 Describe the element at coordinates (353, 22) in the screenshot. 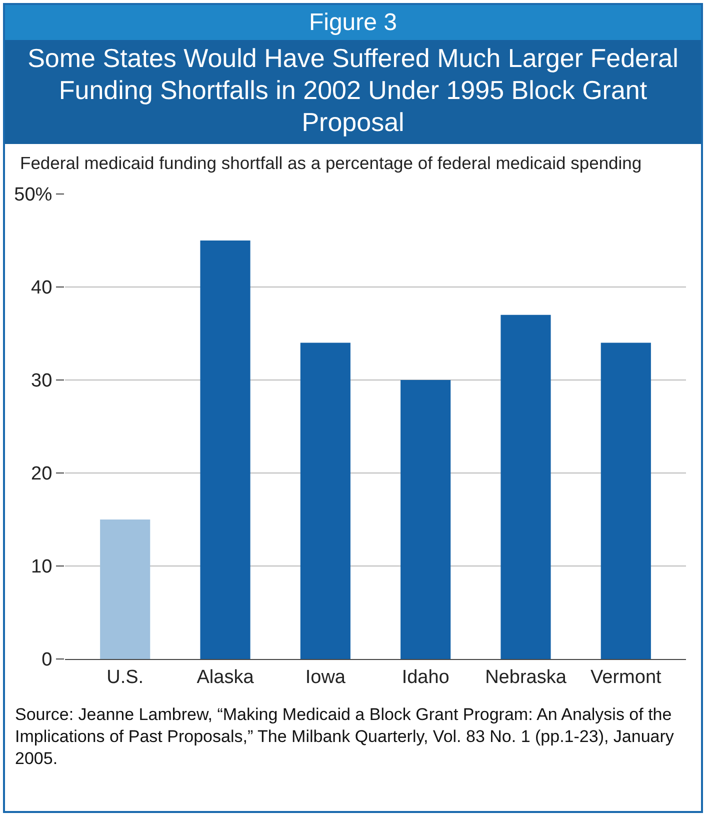

I see `chart-title: Figure 3` at that location.